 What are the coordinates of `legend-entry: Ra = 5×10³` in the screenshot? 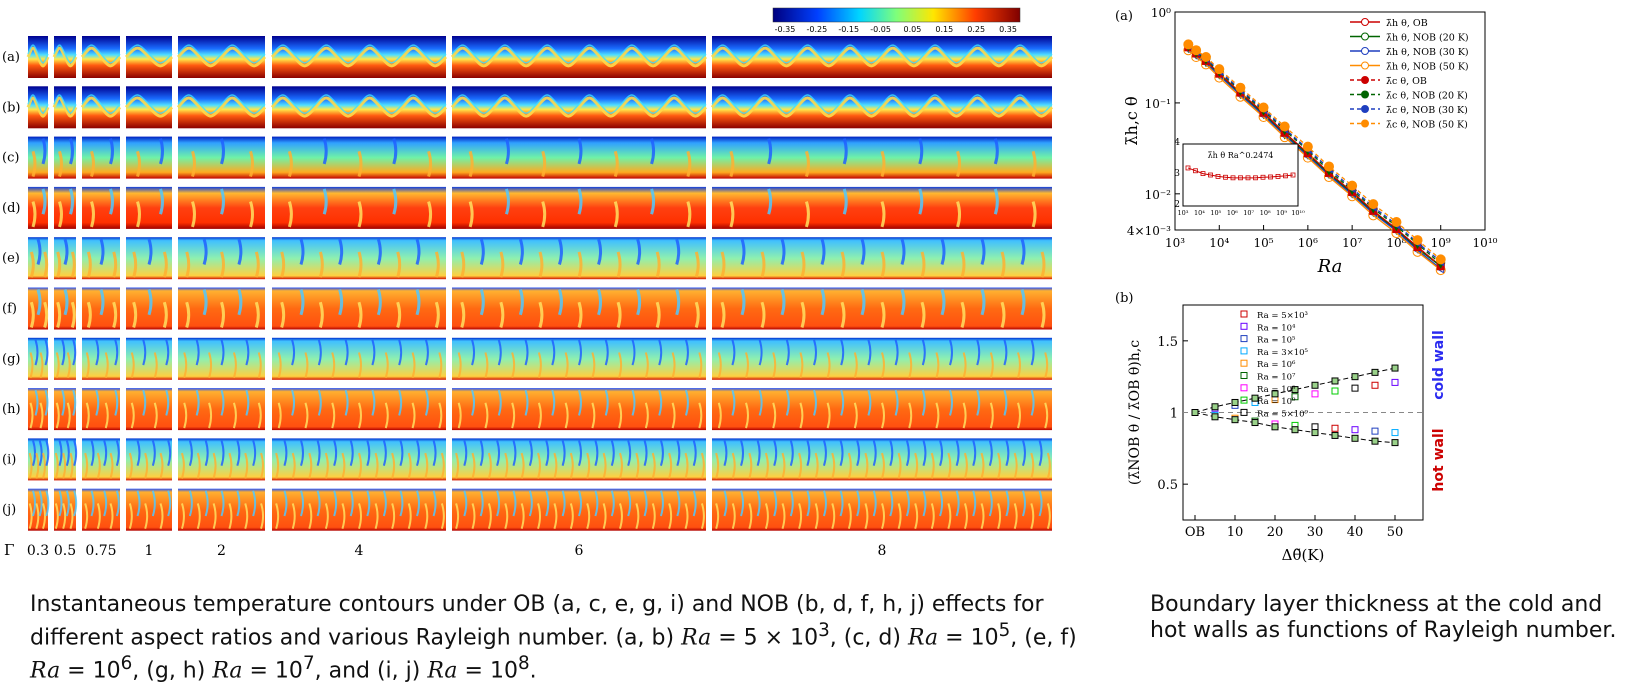 It's located at (1282, 316).